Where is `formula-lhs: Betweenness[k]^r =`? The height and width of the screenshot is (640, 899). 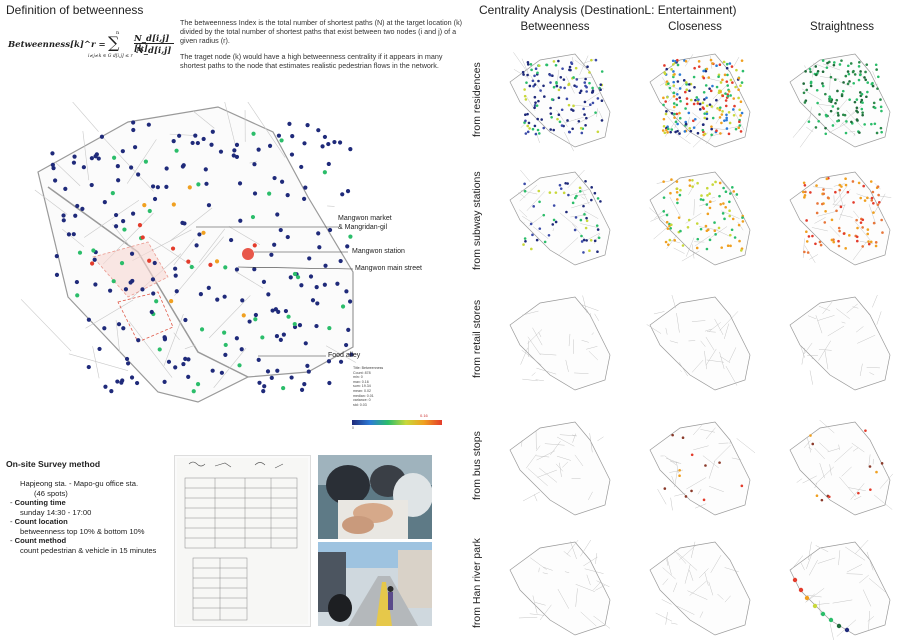
formula-lhs: Betweenness[k]^r = is located at coordinates (57, 45).